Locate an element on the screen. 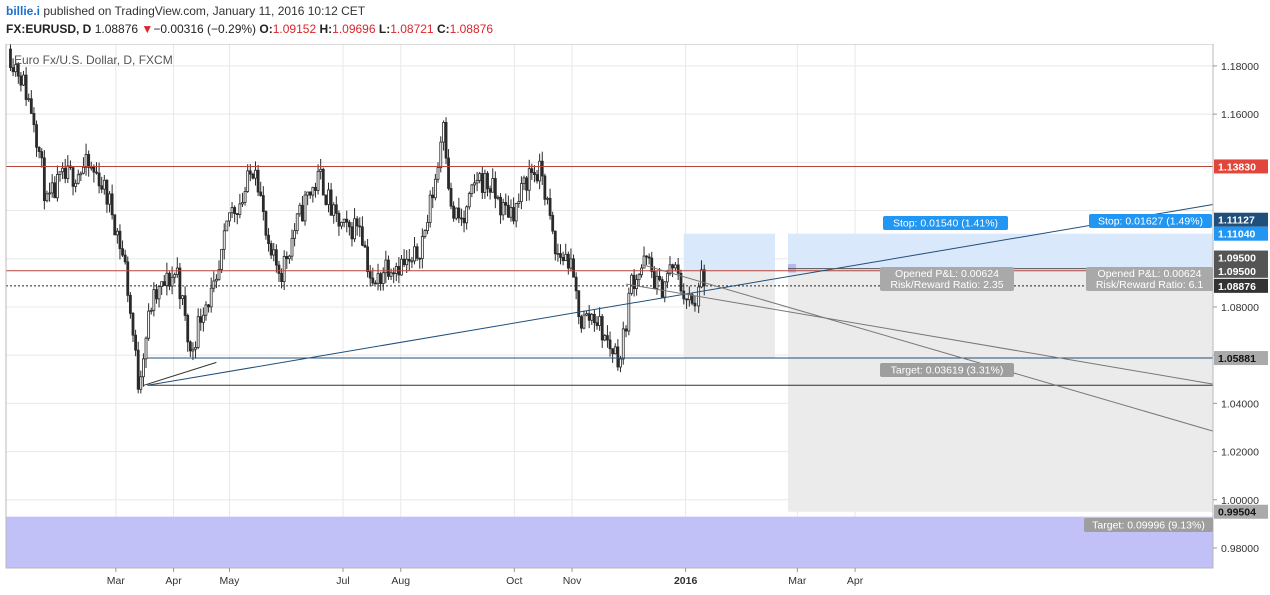 The image size is (1270, 595). violet-zone is located at coordinates (609, 542).